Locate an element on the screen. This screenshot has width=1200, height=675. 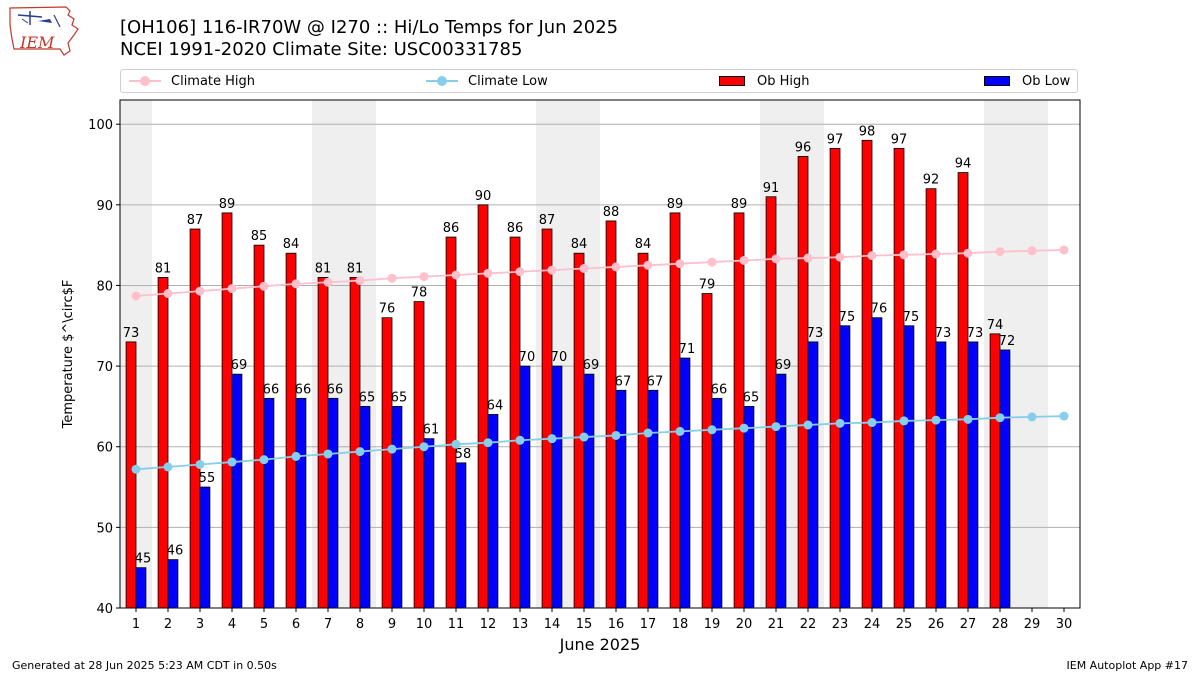
legend-label-ob-low: Ob Low is located at coordinates (1046, 81).